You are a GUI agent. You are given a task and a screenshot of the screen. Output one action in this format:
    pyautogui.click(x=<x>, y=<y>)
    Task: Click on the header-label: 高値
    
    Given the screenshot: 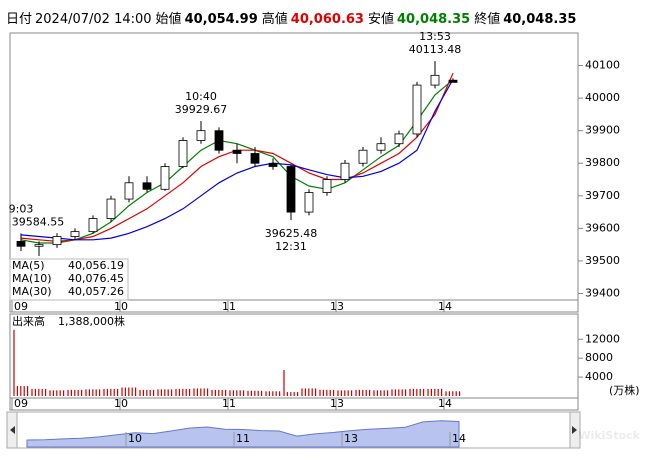 What is the action you would take?
    pyautogui.click(x=274, y=19)
    